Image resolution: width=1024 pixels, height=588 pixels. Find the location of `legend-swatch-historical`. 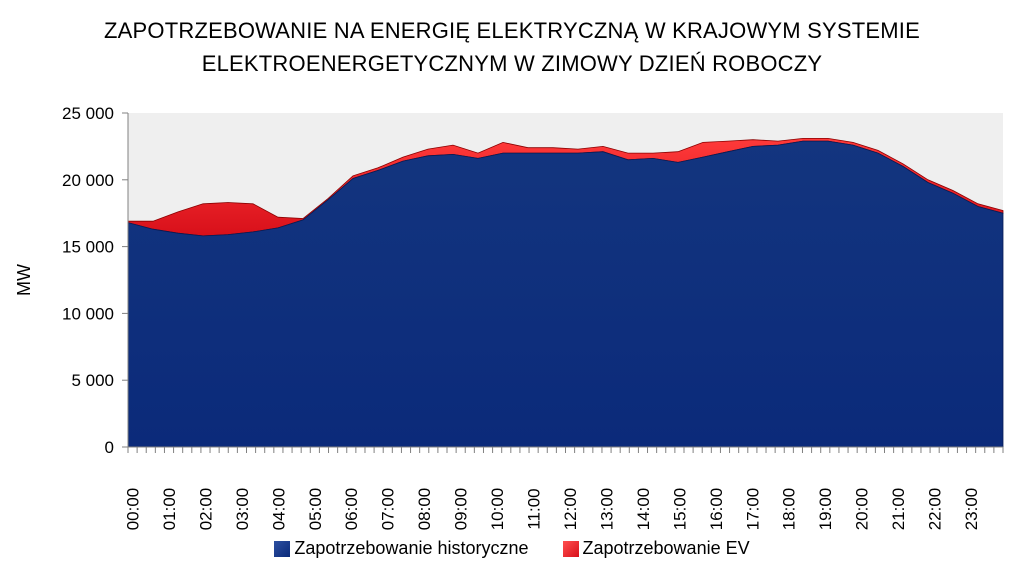

legend-swatch-historical is located at coordinates (282, 548).